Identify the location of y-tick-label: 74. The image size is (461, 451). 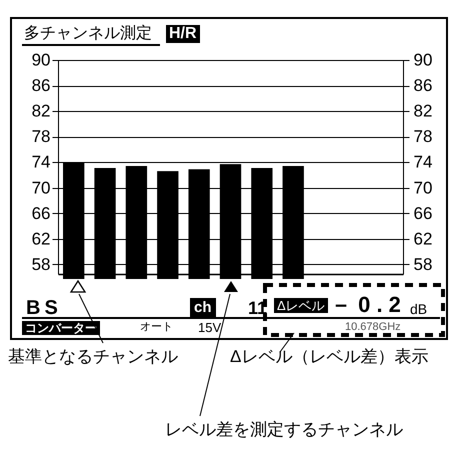
(41, 162).